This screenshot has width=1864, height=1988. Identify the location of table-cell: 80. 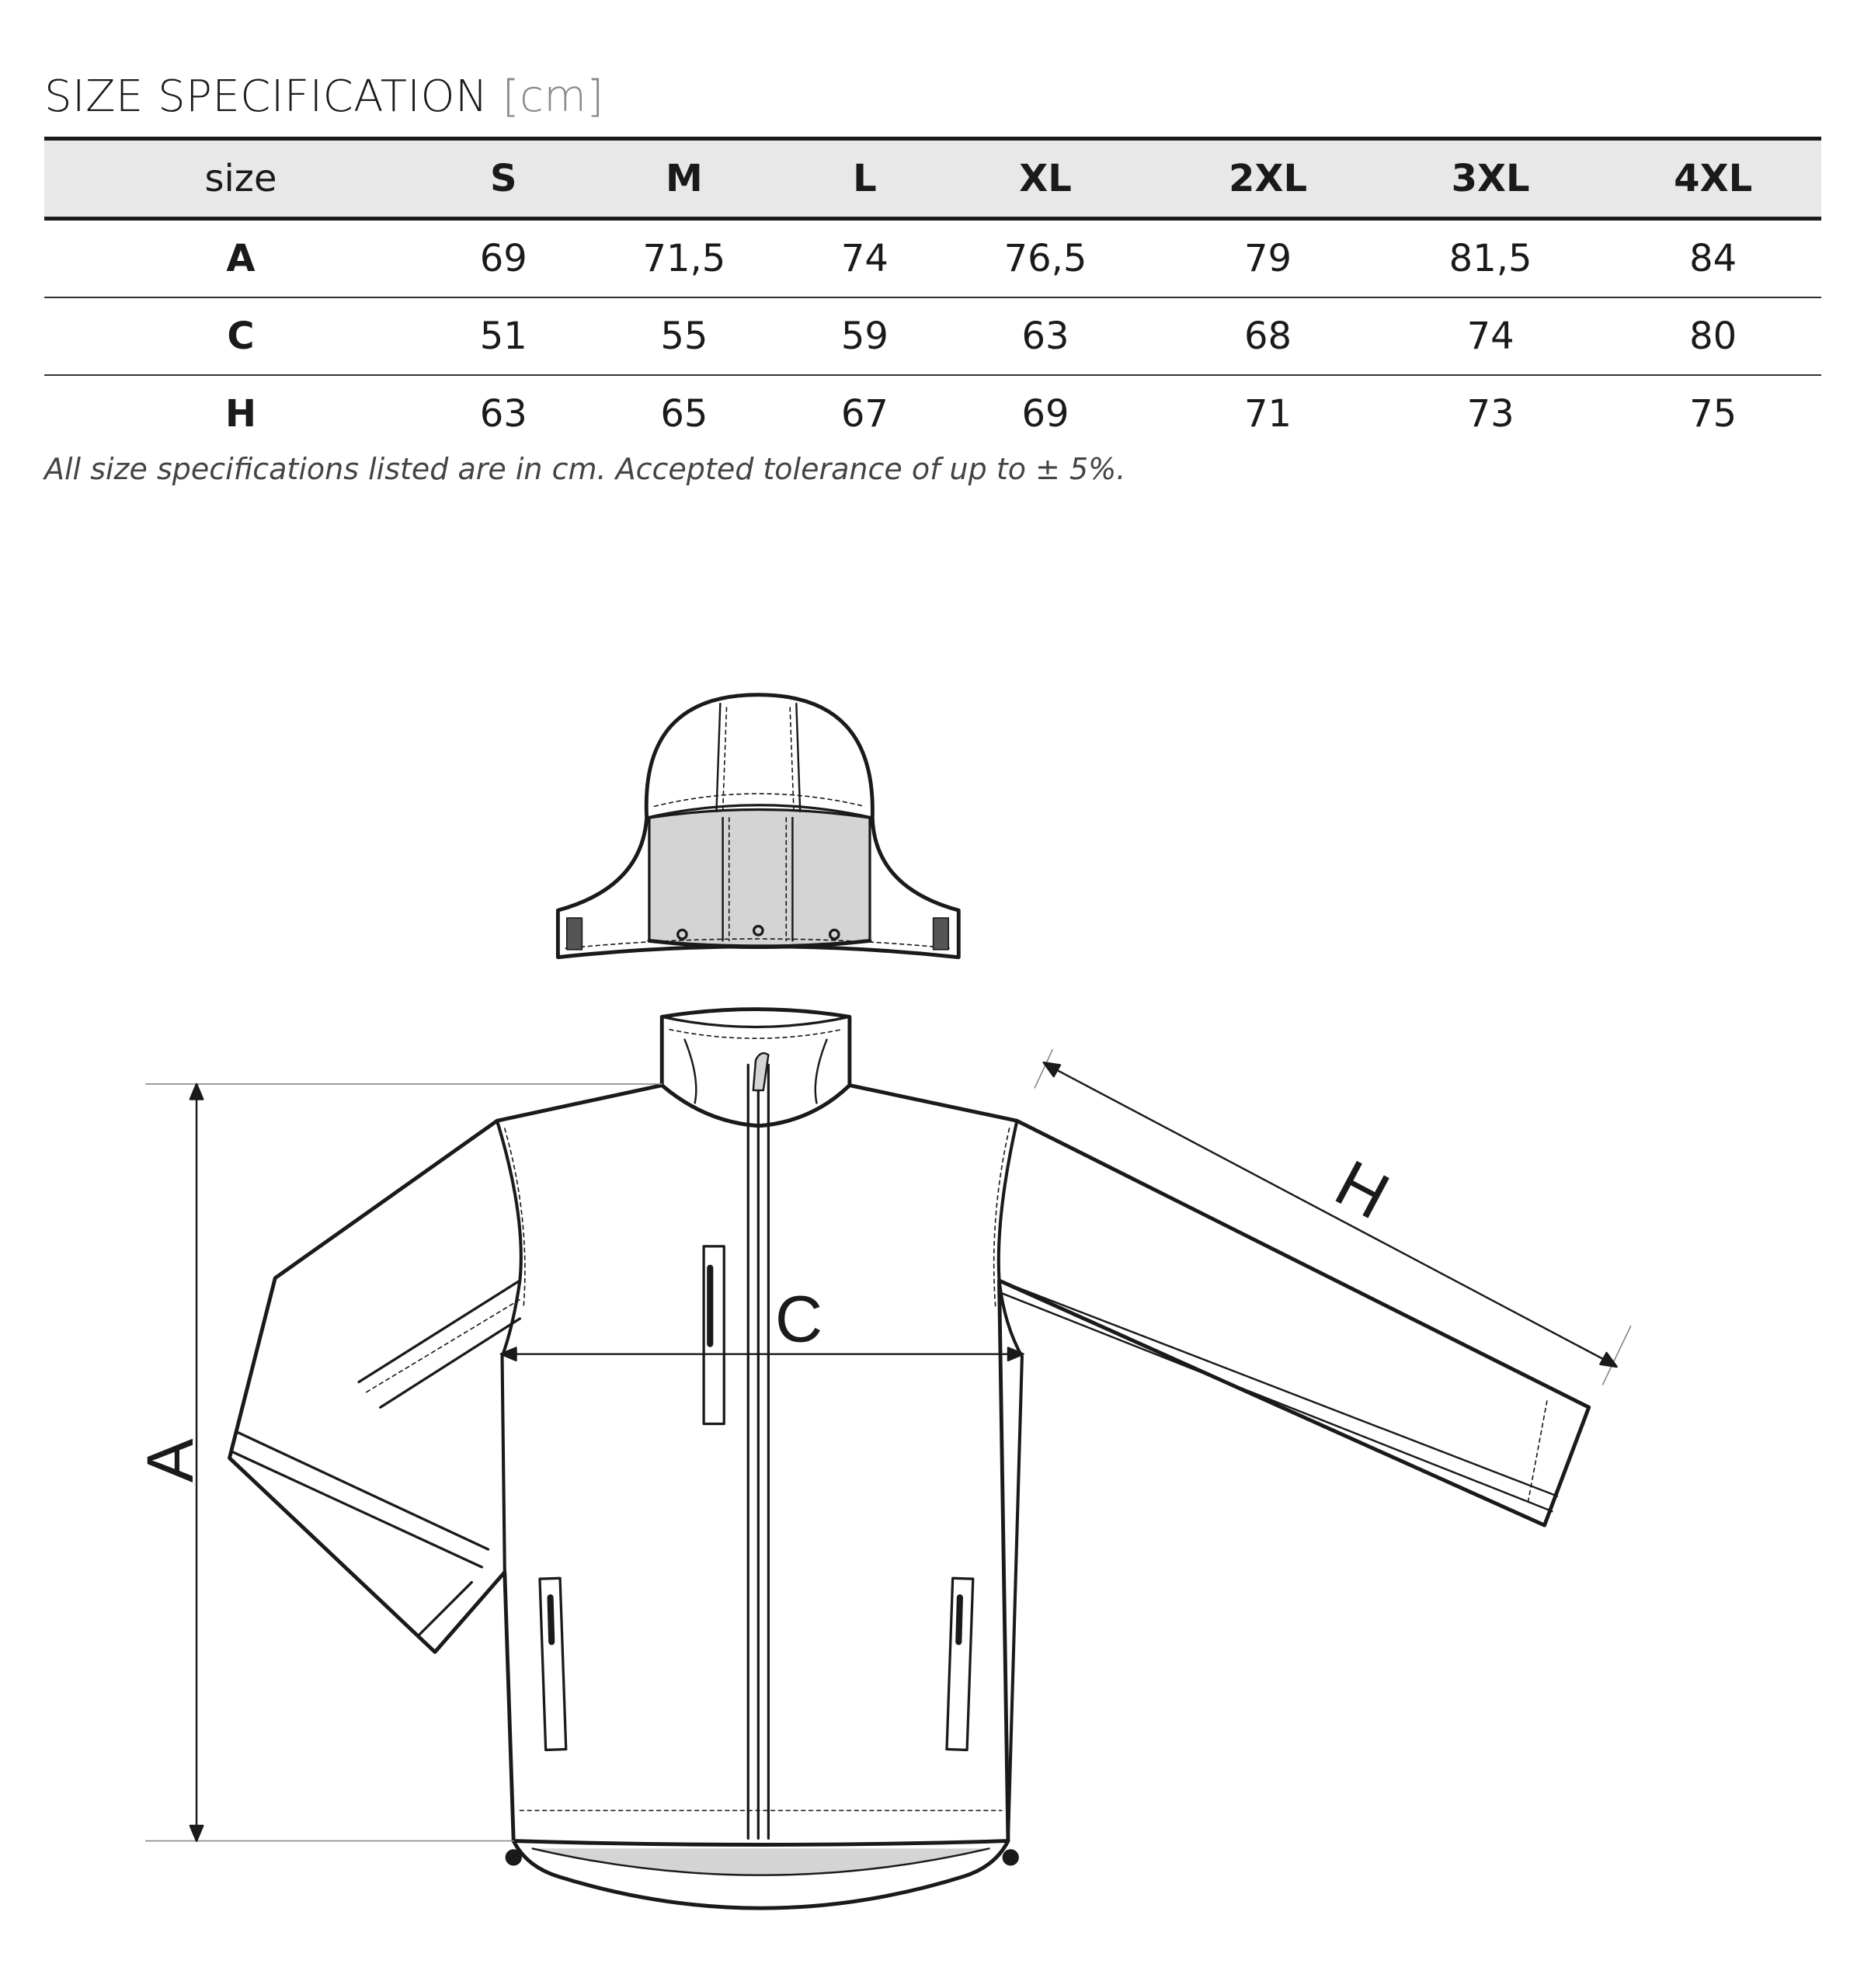
(1713, 336).